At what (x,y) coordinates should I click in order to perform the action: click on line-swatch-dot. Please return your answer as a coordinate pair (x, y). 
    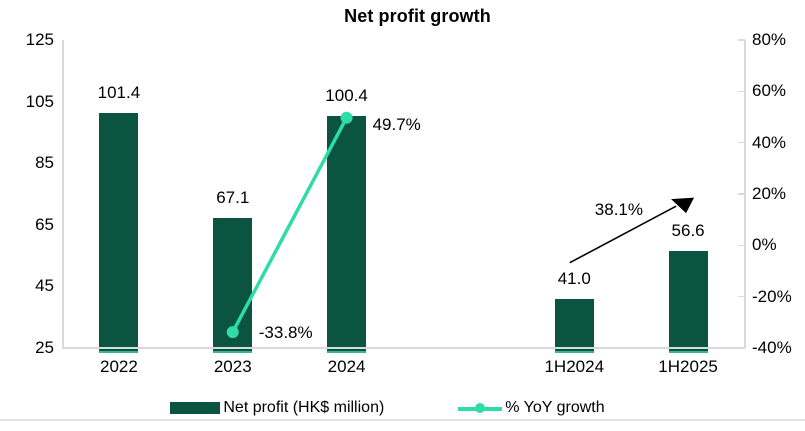
    Looking at the image, I should click on (480, 408).